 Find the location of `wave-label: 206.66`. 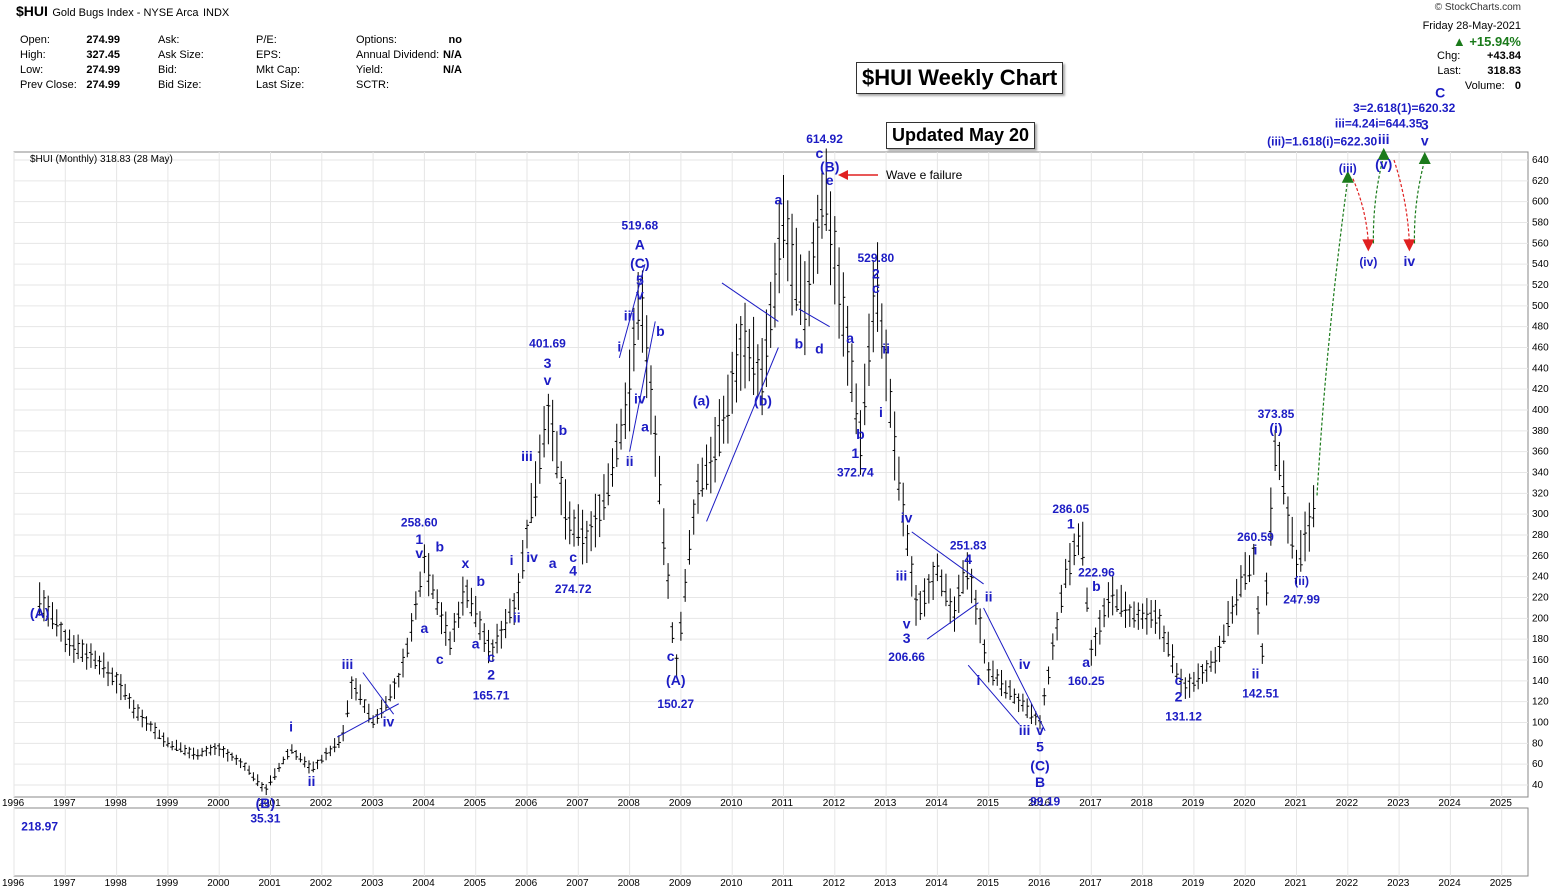

wave-label: 206.66 is located at coordinates (906, 657).